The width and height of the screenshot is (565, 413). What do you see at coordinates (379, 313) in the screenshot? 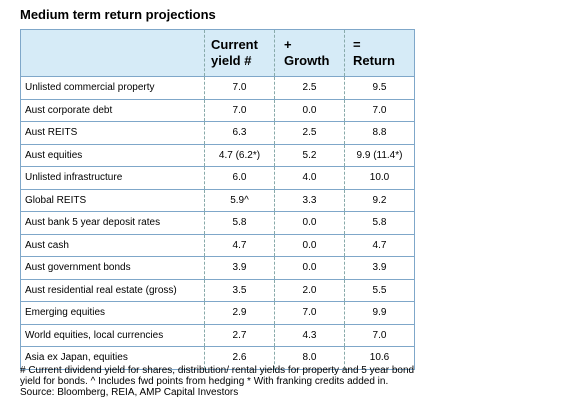
I see `row-return: 9.9` at bounding box center [379, 313].